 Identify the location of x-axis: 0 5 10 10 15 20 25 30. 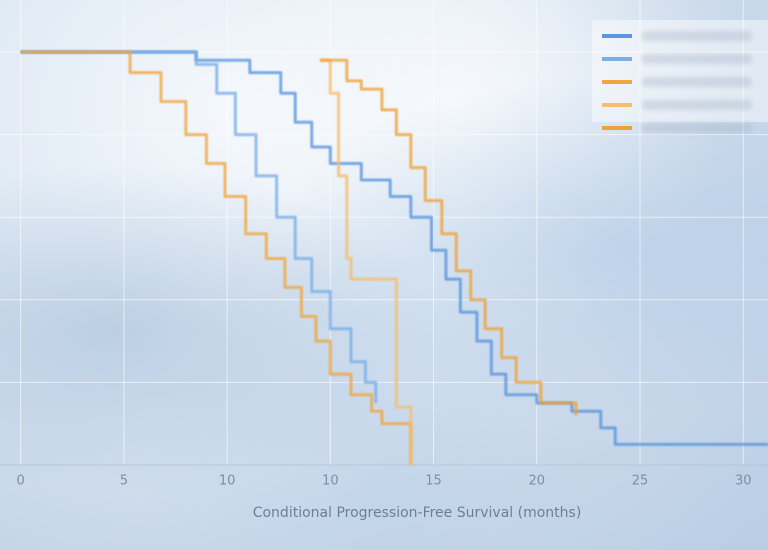
(384, 481).